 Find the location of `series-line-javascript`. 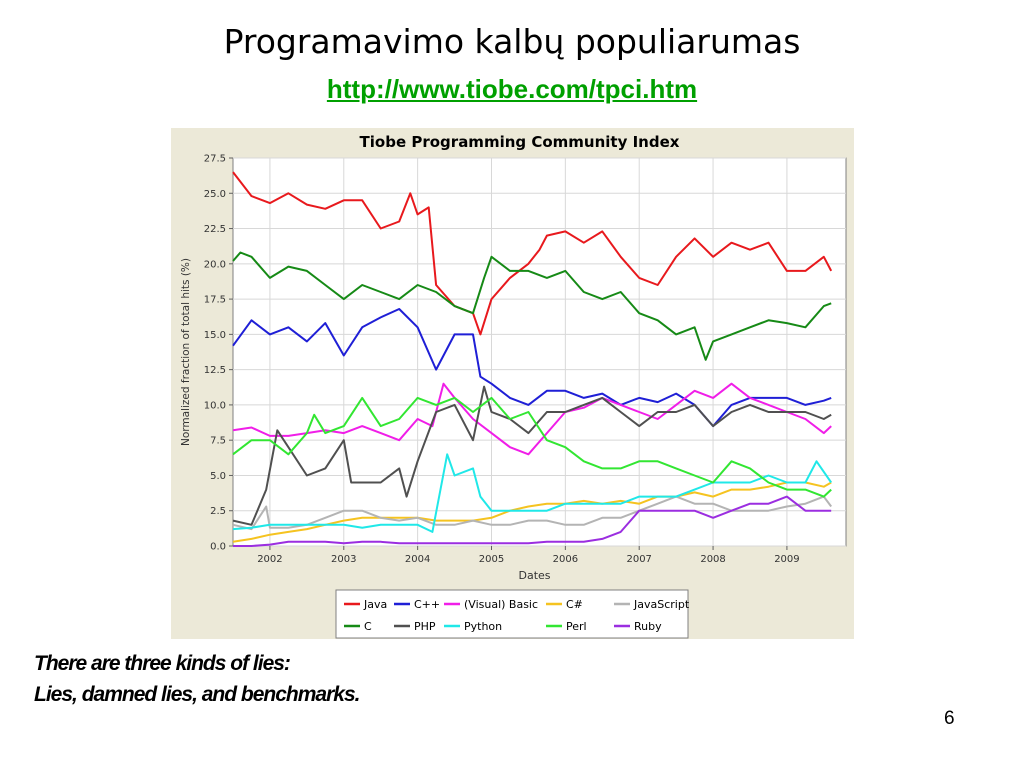

series-line-javascript is located at coordinates (532, 513).